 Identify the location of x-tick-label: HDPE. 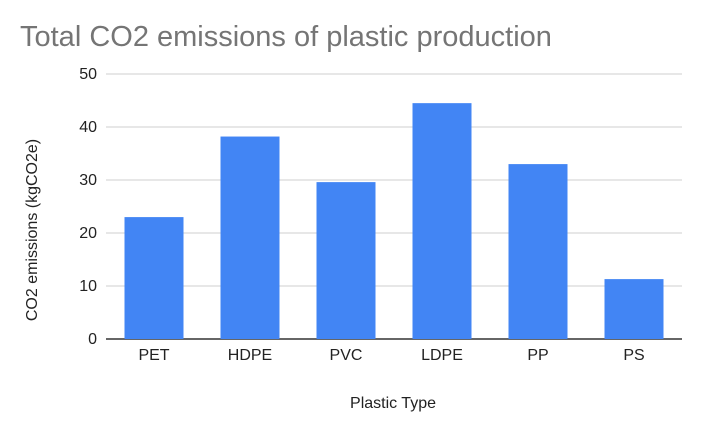
(250, 355).